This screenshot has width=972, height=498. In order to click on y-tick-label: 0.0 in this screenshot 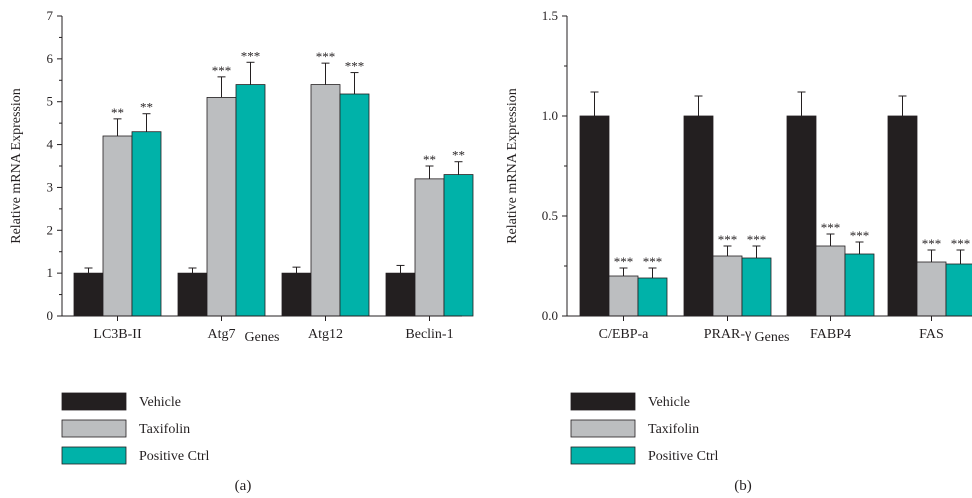, I will do `click(550, 315)`.